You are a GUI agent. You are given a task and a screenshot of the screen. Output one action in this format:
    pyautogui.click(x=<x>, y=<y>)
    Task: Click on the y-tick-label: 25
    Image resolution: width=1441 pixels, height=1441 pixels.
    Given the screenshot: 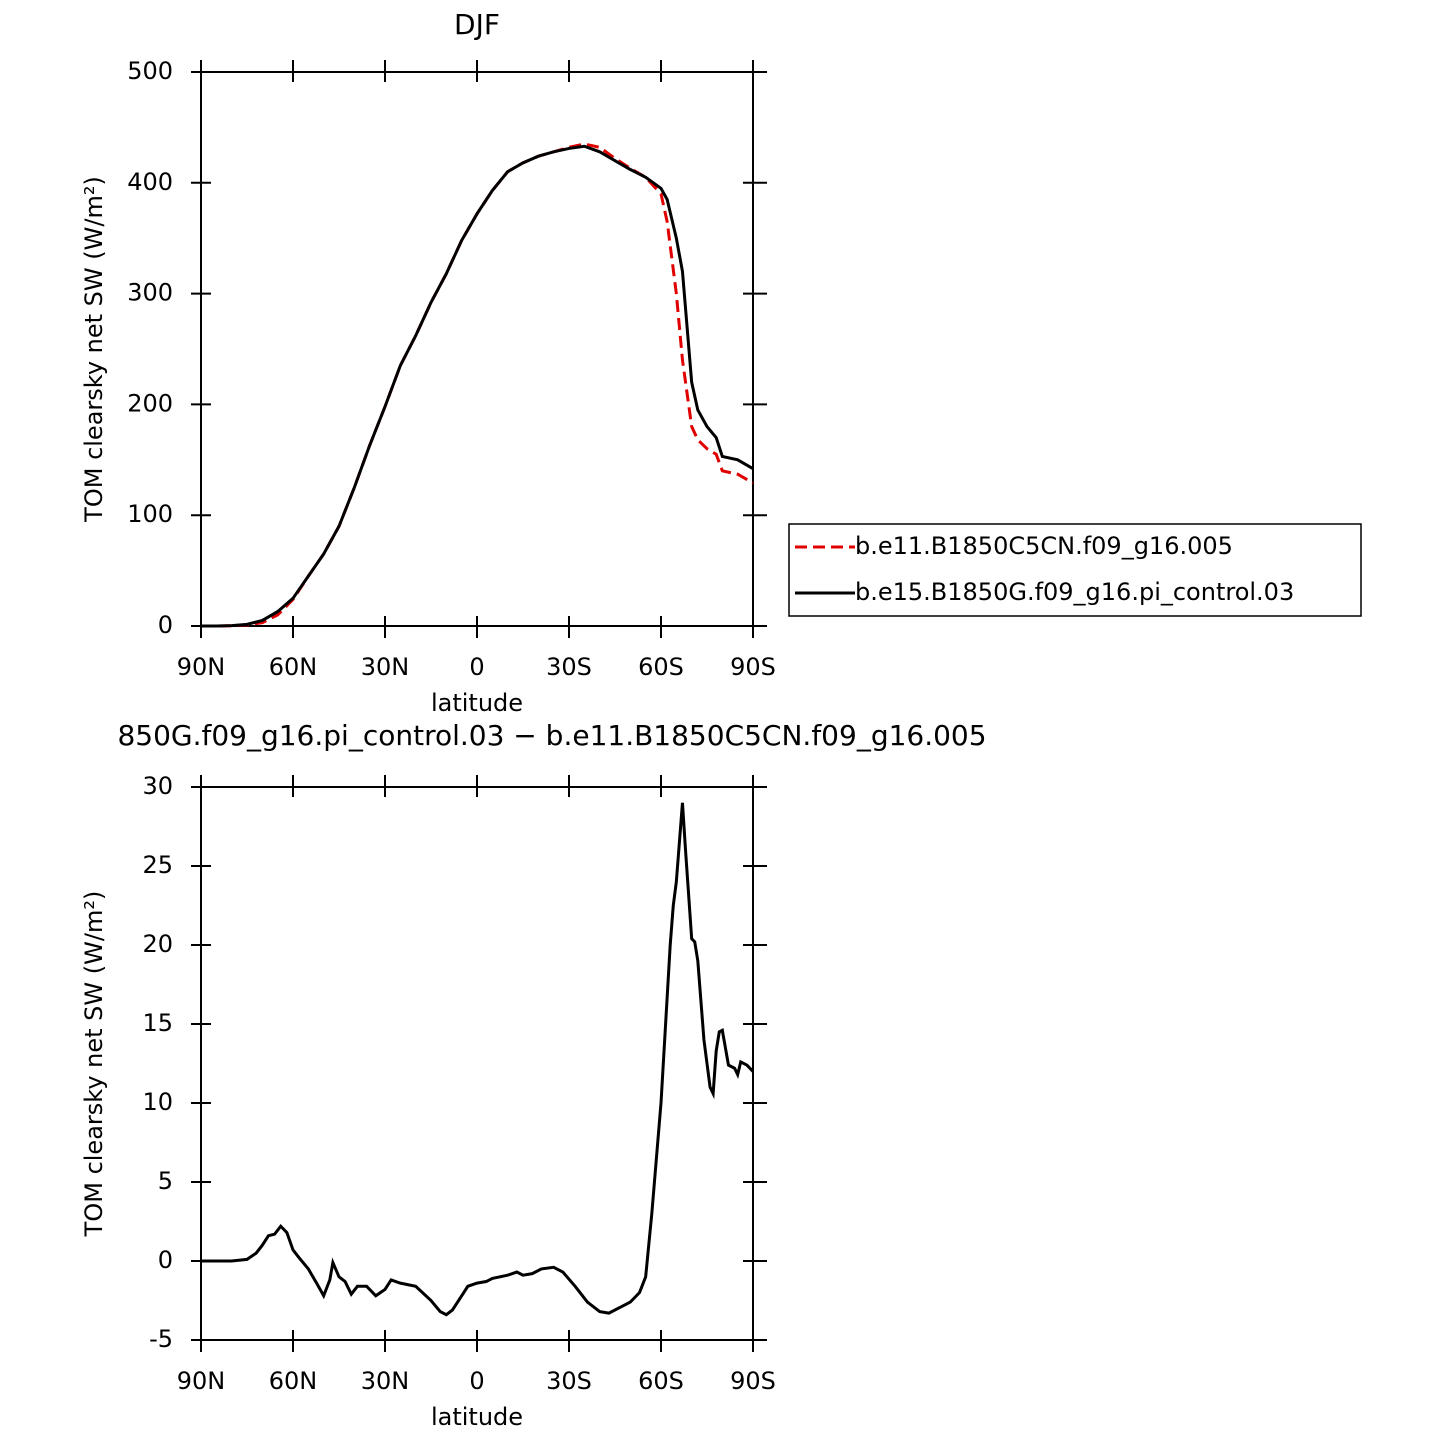 What is the action you would take?
    pyautogui.click(x=157, y=865)
    